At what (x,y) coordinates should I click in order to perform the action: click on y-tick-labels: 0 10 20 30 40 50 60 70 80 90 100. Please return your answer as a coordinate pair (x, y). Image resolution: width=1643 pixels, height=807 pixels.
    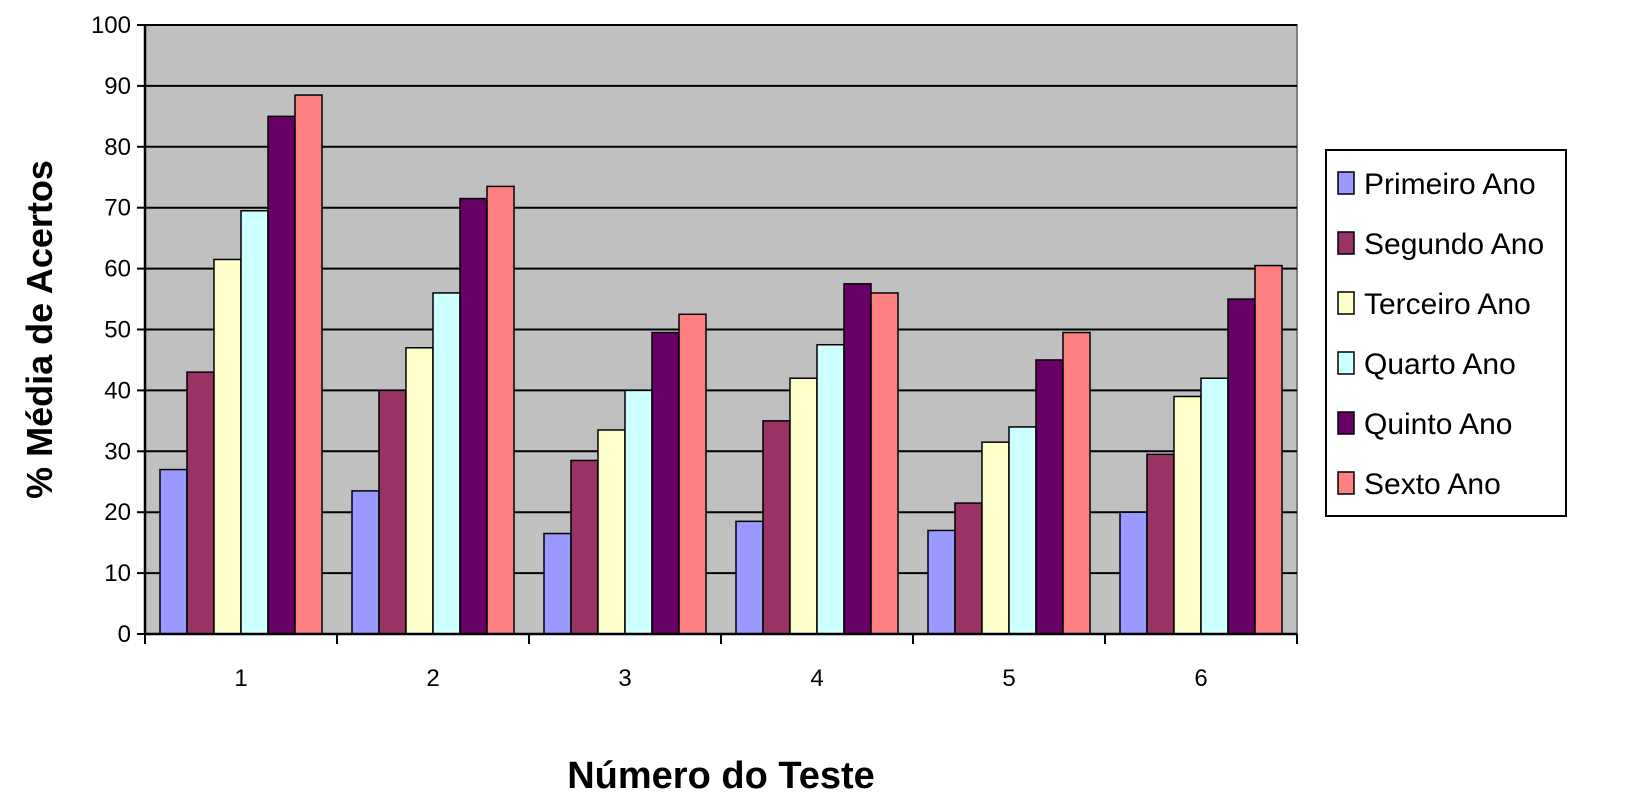
    Looking at the image, I should click on (118, 330).